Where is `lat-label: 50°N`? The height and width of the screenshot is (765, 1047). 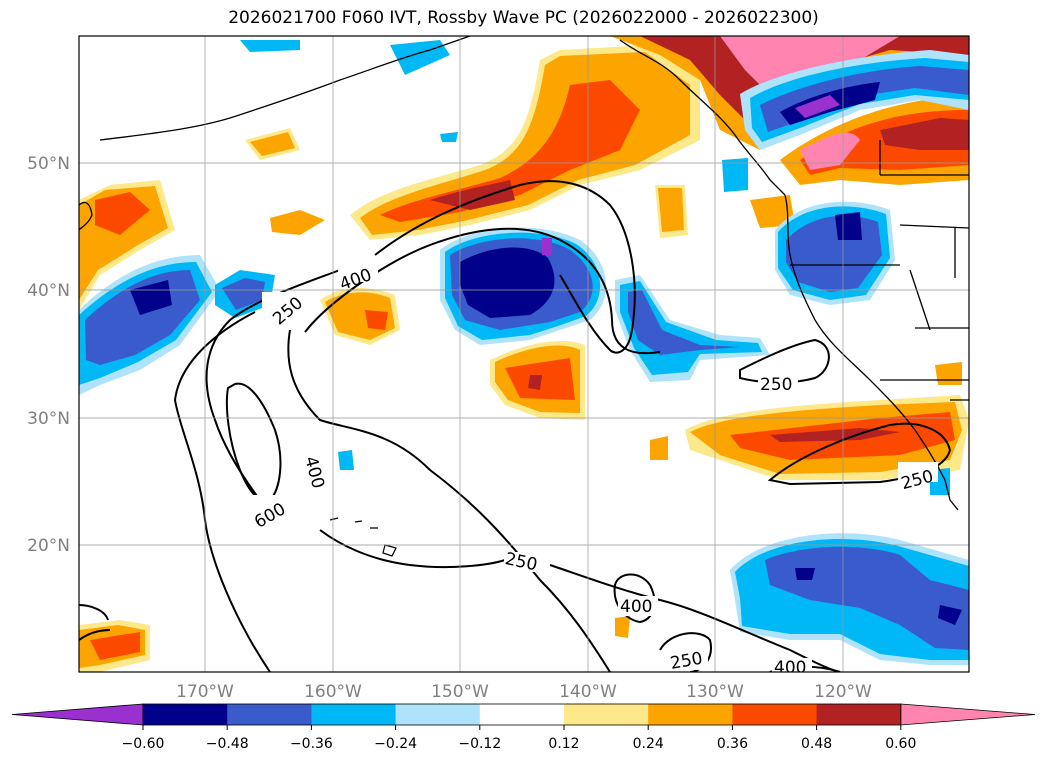
lat-label: 50°N is located at coordinates (48, 164).